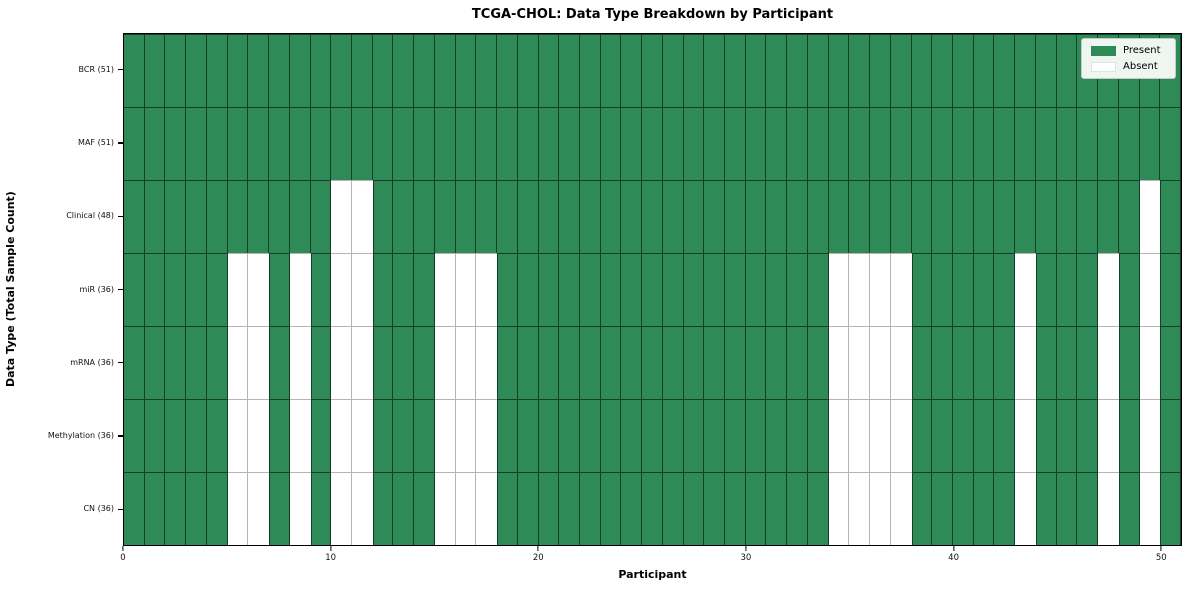 This screenshot has height=600, width=1200. Describe the element at coordinates (1103, 66) in the screenshot. I see `legend-swatch-absent-icon` at that location.